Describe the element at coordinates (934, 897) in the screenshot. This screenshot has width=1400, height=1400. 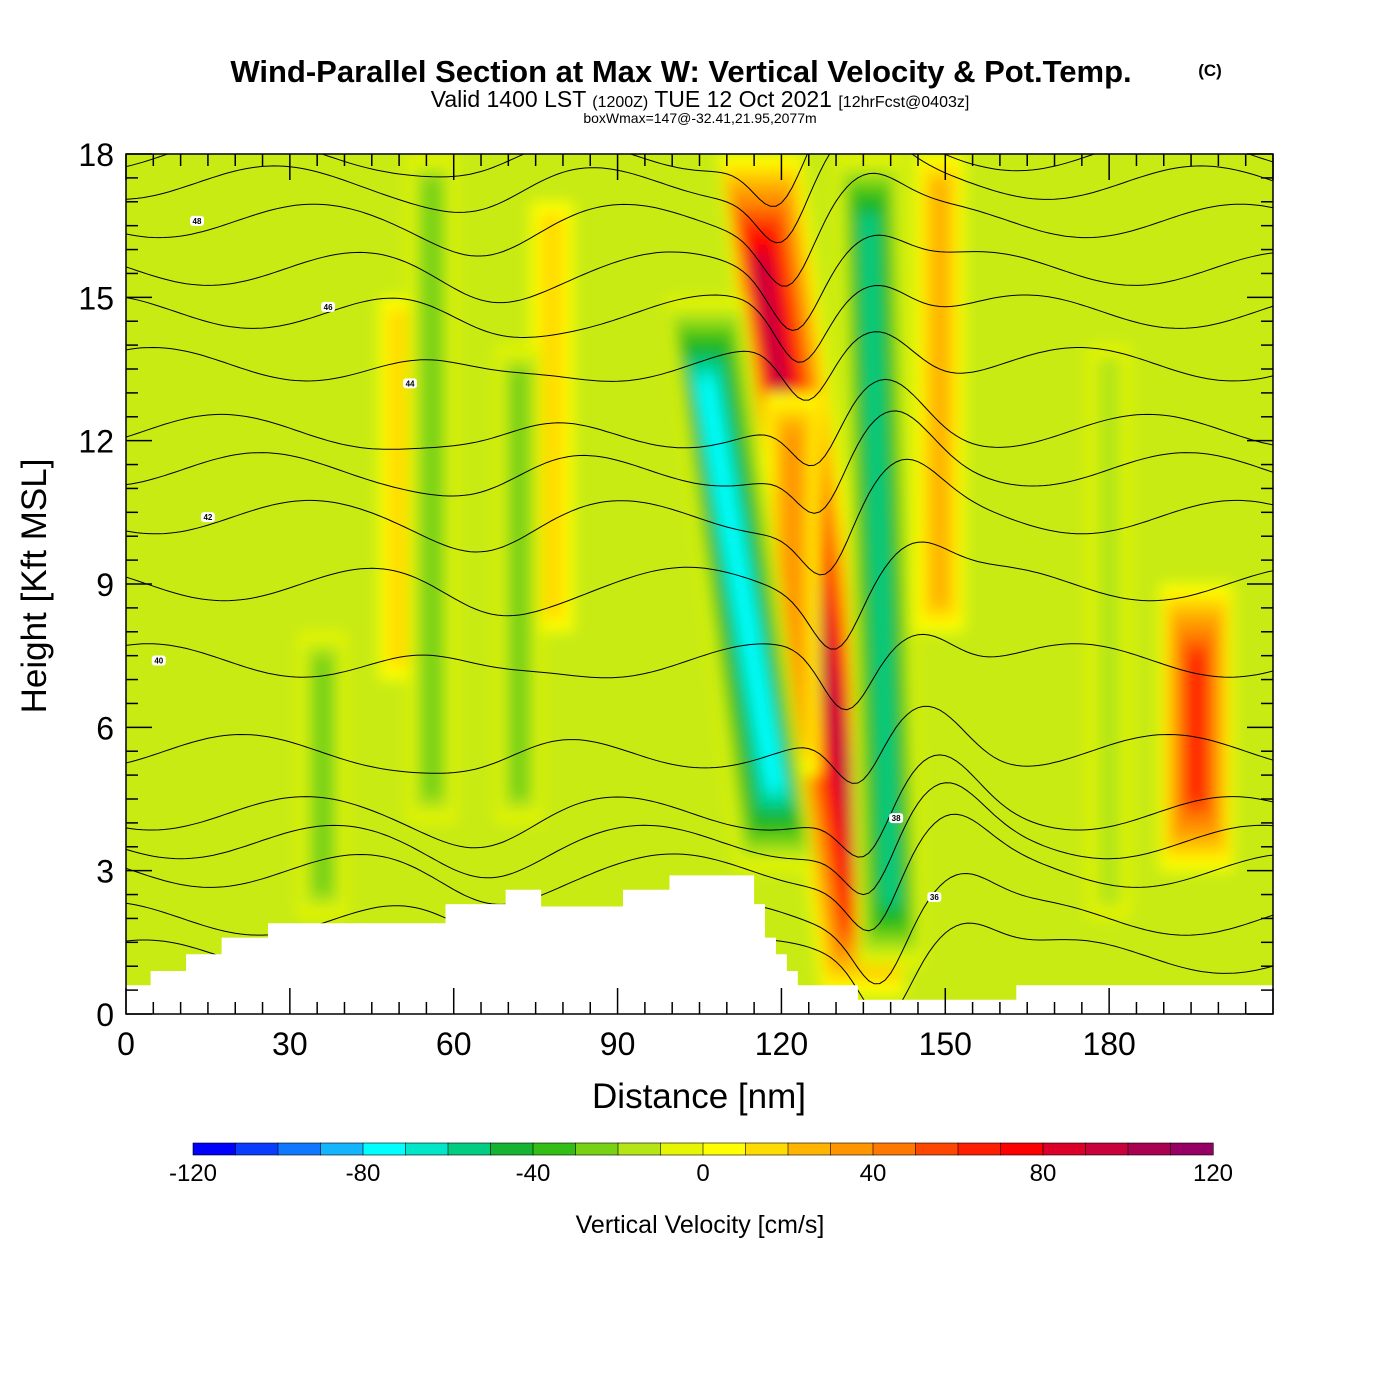
I see `theta-label-2: 36` at that location.